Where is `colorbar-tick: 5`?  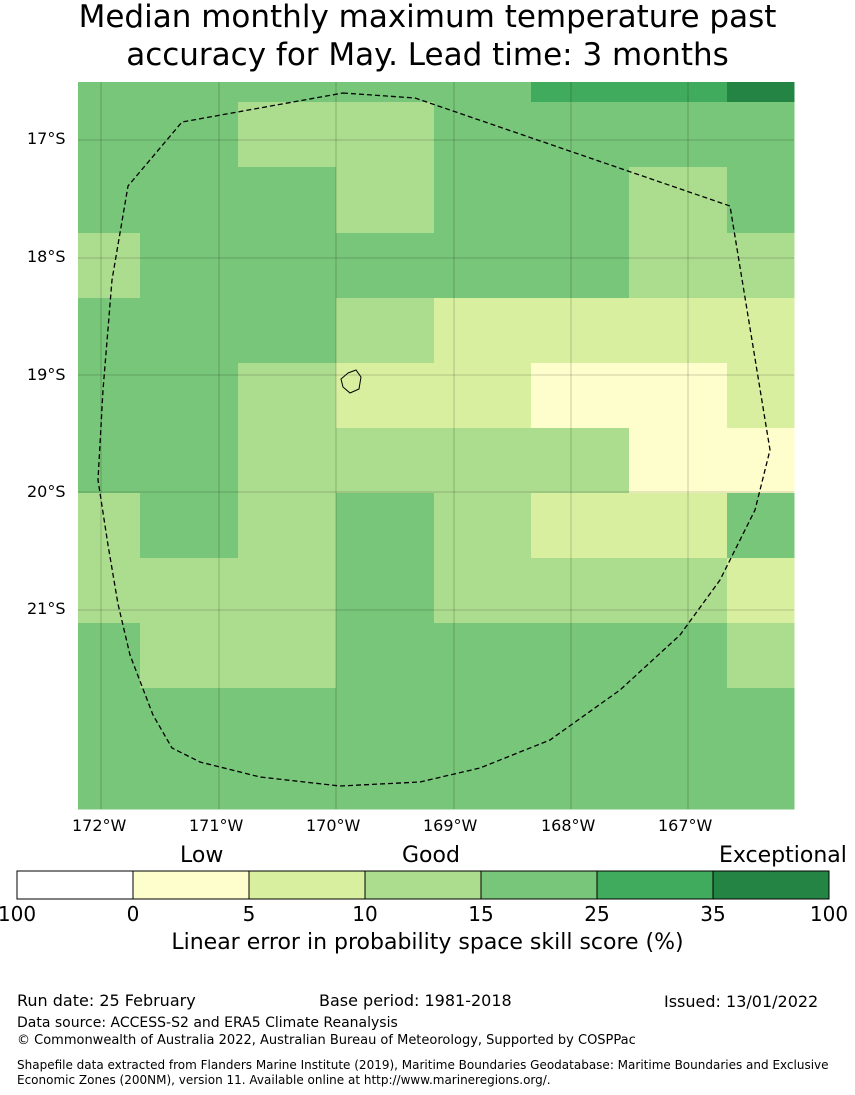
colorbar-tick: 5 is located at coordinates (249, 914).